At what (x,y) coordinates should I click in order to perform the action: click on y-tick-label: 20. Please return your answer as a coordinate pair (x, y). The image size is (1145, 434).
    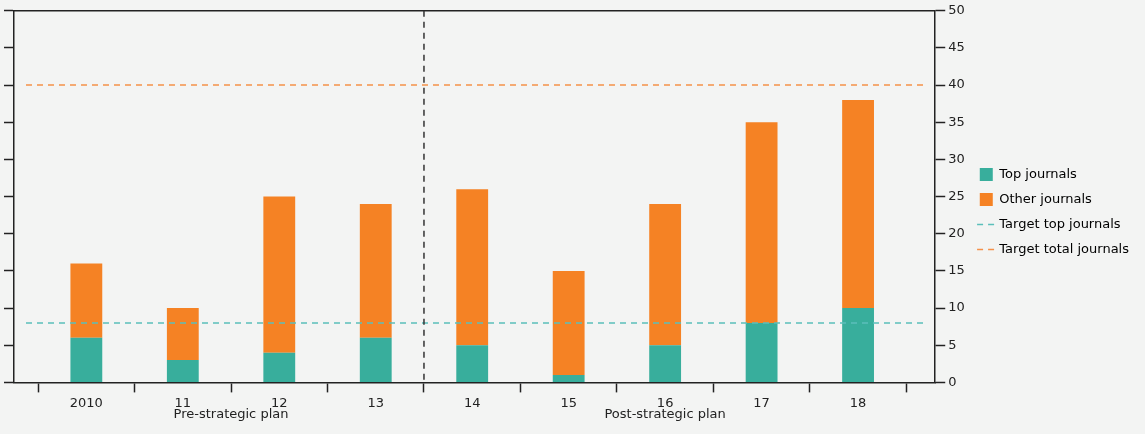
    Looking at the image, I should click on (956, 233).